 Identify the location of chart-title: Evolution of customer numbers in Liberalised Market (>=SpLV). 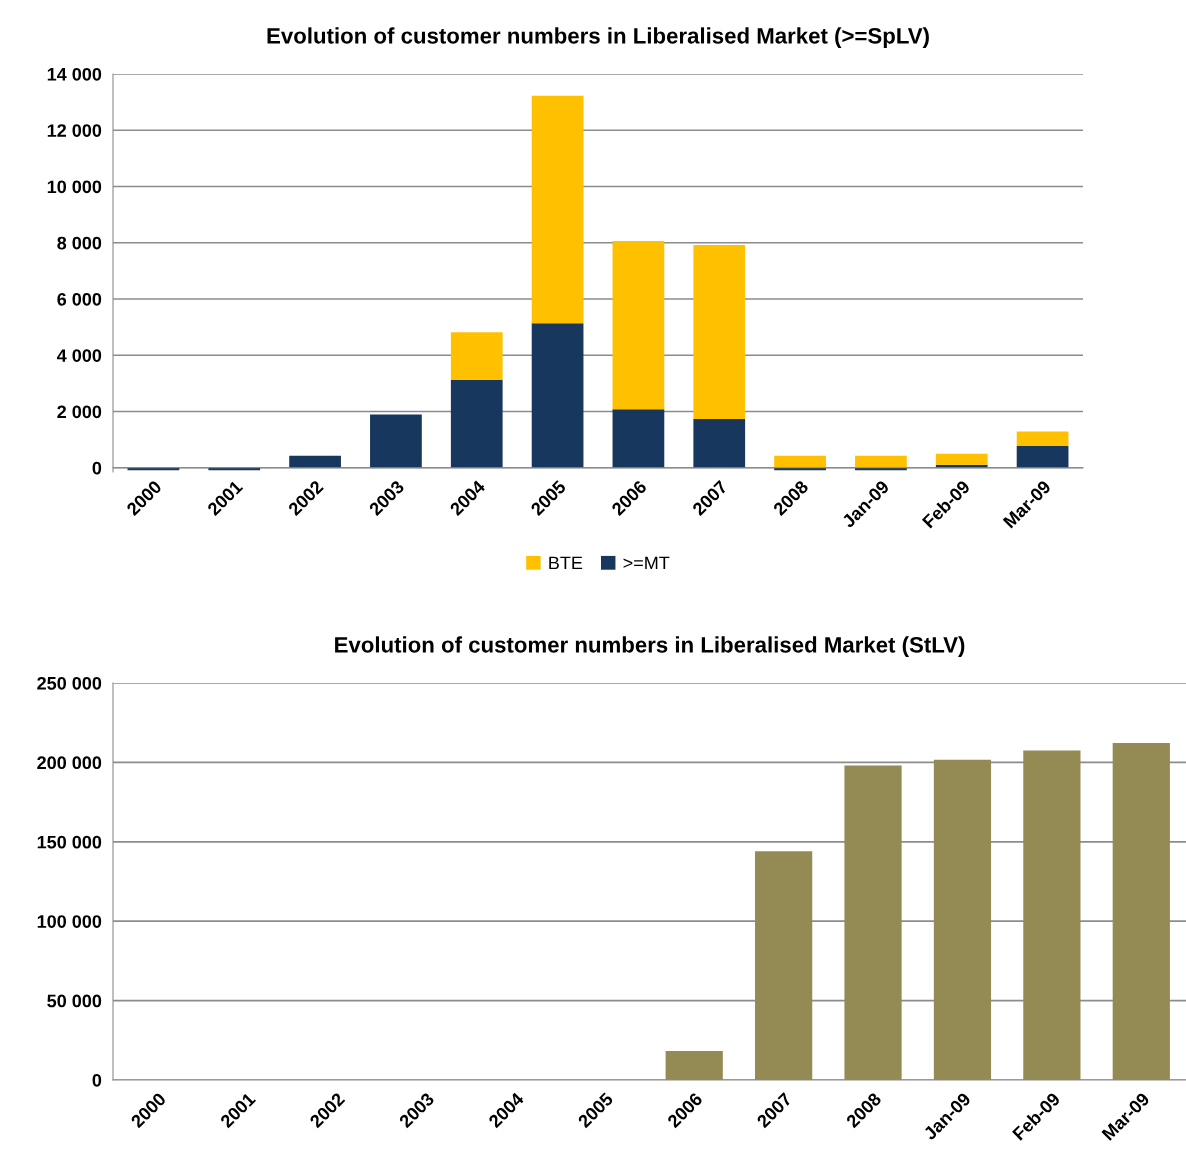
(598, 38).